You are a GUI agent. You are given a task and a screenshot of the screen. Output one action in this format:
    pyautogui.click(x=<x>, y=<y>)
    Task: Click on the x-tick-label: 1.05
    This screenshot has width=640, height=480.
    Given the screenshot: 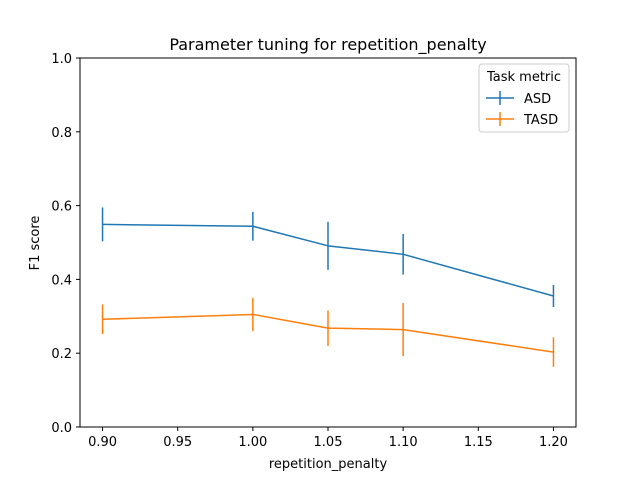 What is the action you would take?
    pyautogui.click(x=328, y=442)
    